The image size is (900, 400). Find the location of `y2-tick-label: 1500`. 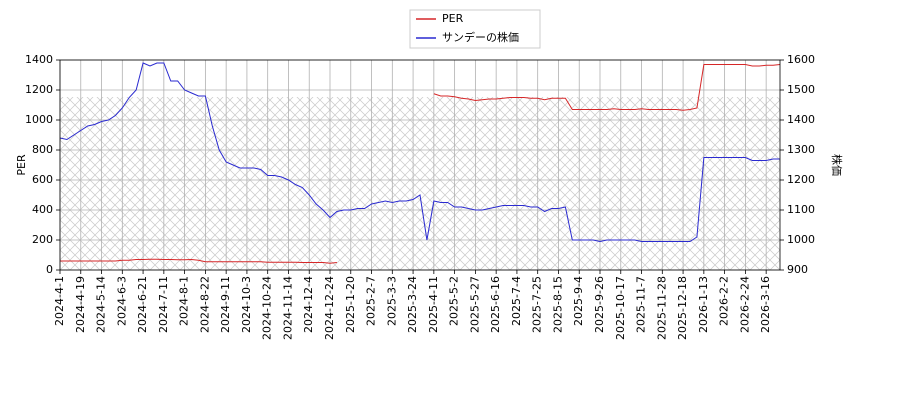

y2-tick-label: 1500 is located at coordinates (801, 89).